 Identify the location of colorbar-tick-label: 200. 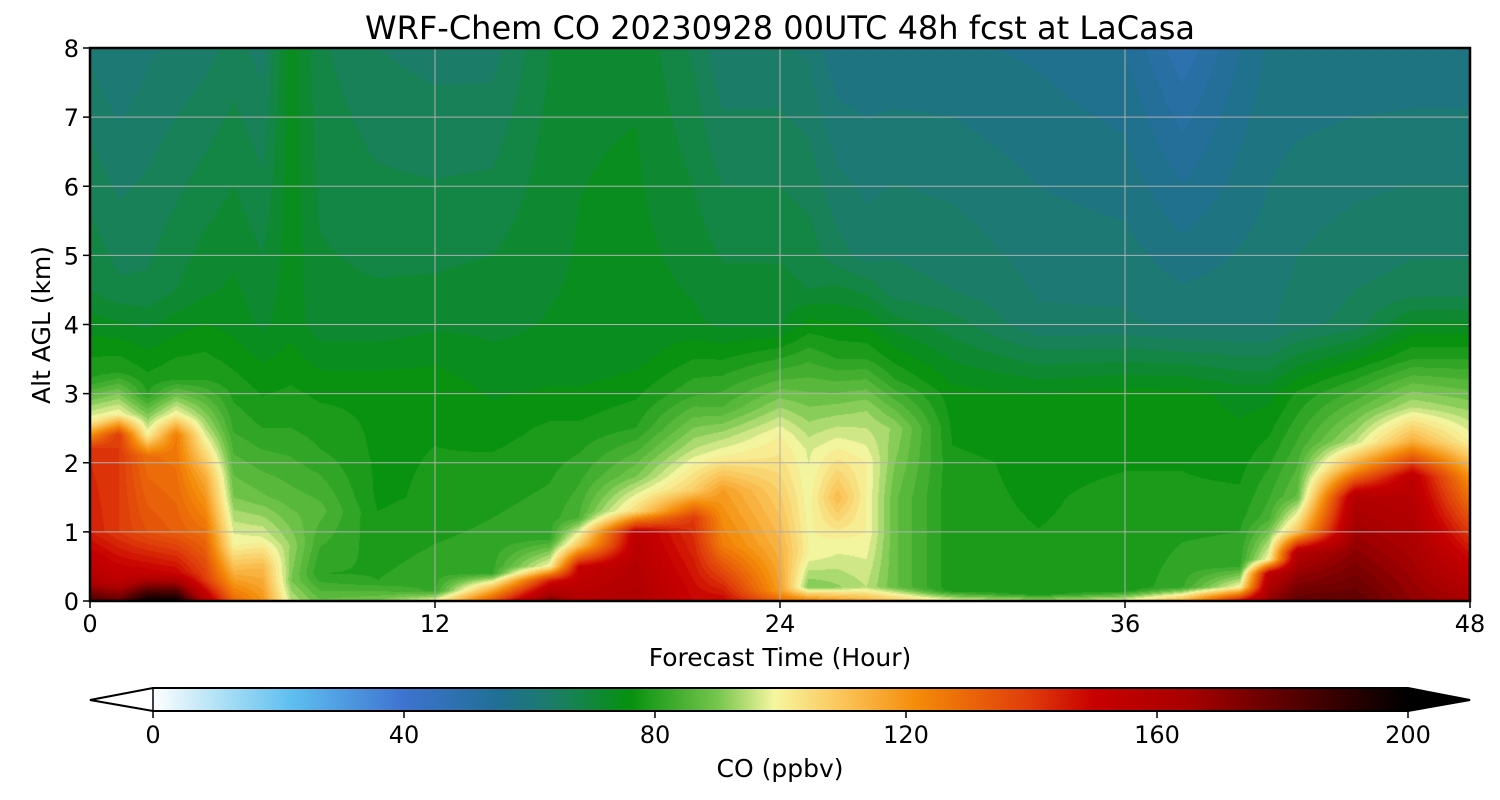
(1408, 735).